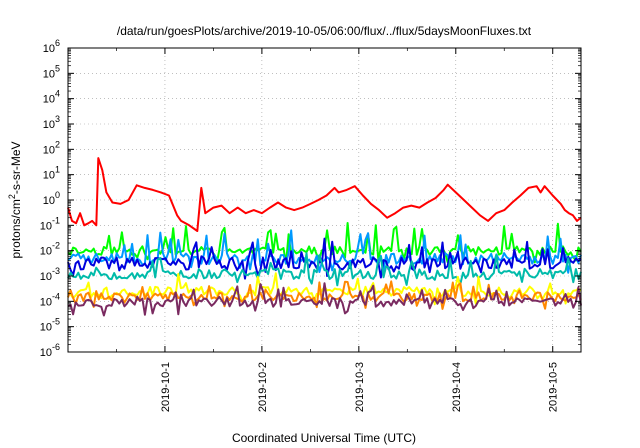  Describe the element at coordinates (56, 322) in the screenshot. I see `y-tick-exponent: -5` at that location.